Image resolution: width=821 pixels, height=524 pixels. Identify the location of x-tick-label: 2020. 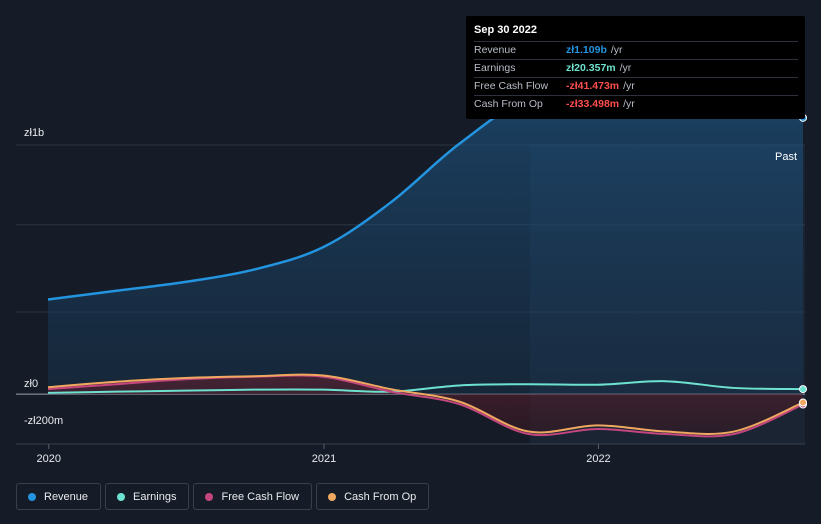
(49, 459).